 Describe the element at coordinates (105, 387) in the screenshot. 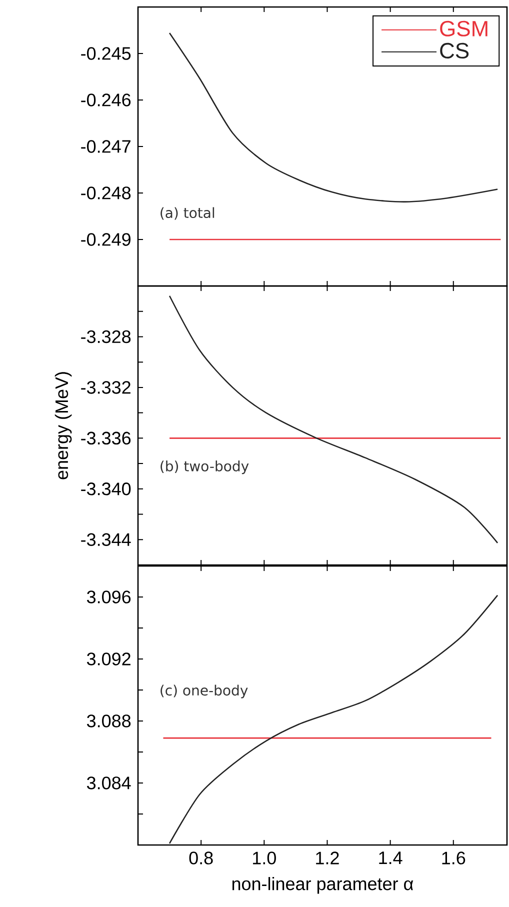

I see `y-tick-label: -3.332` at that location.